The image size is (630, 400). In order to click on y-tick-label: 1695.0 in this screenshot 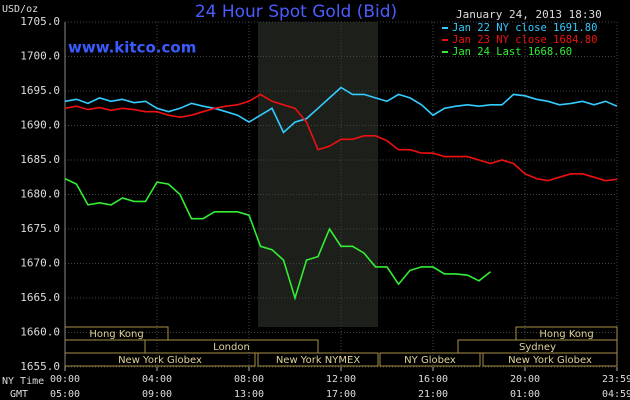, I will do `click(40, 90)`.